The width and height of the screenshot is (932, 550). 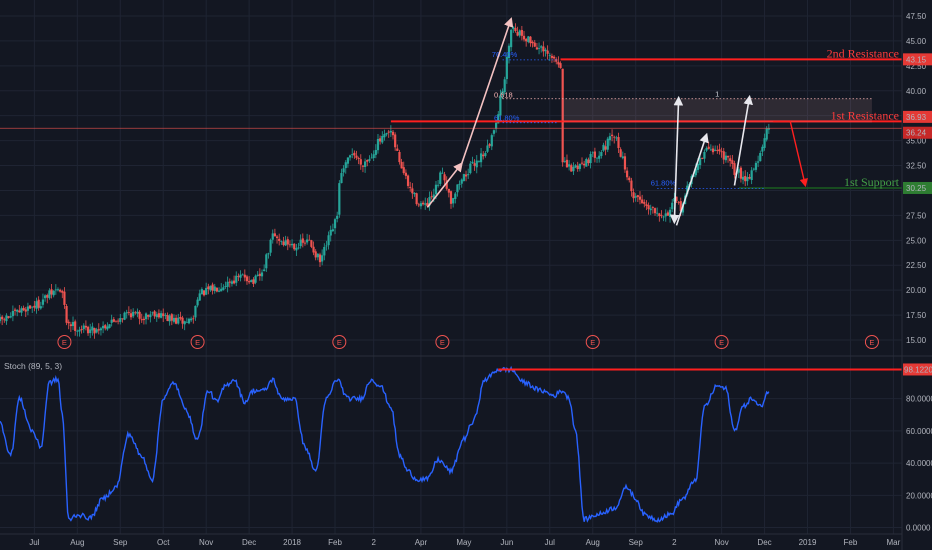 I want to click on projection-arrow, so click(x=790, y=154).